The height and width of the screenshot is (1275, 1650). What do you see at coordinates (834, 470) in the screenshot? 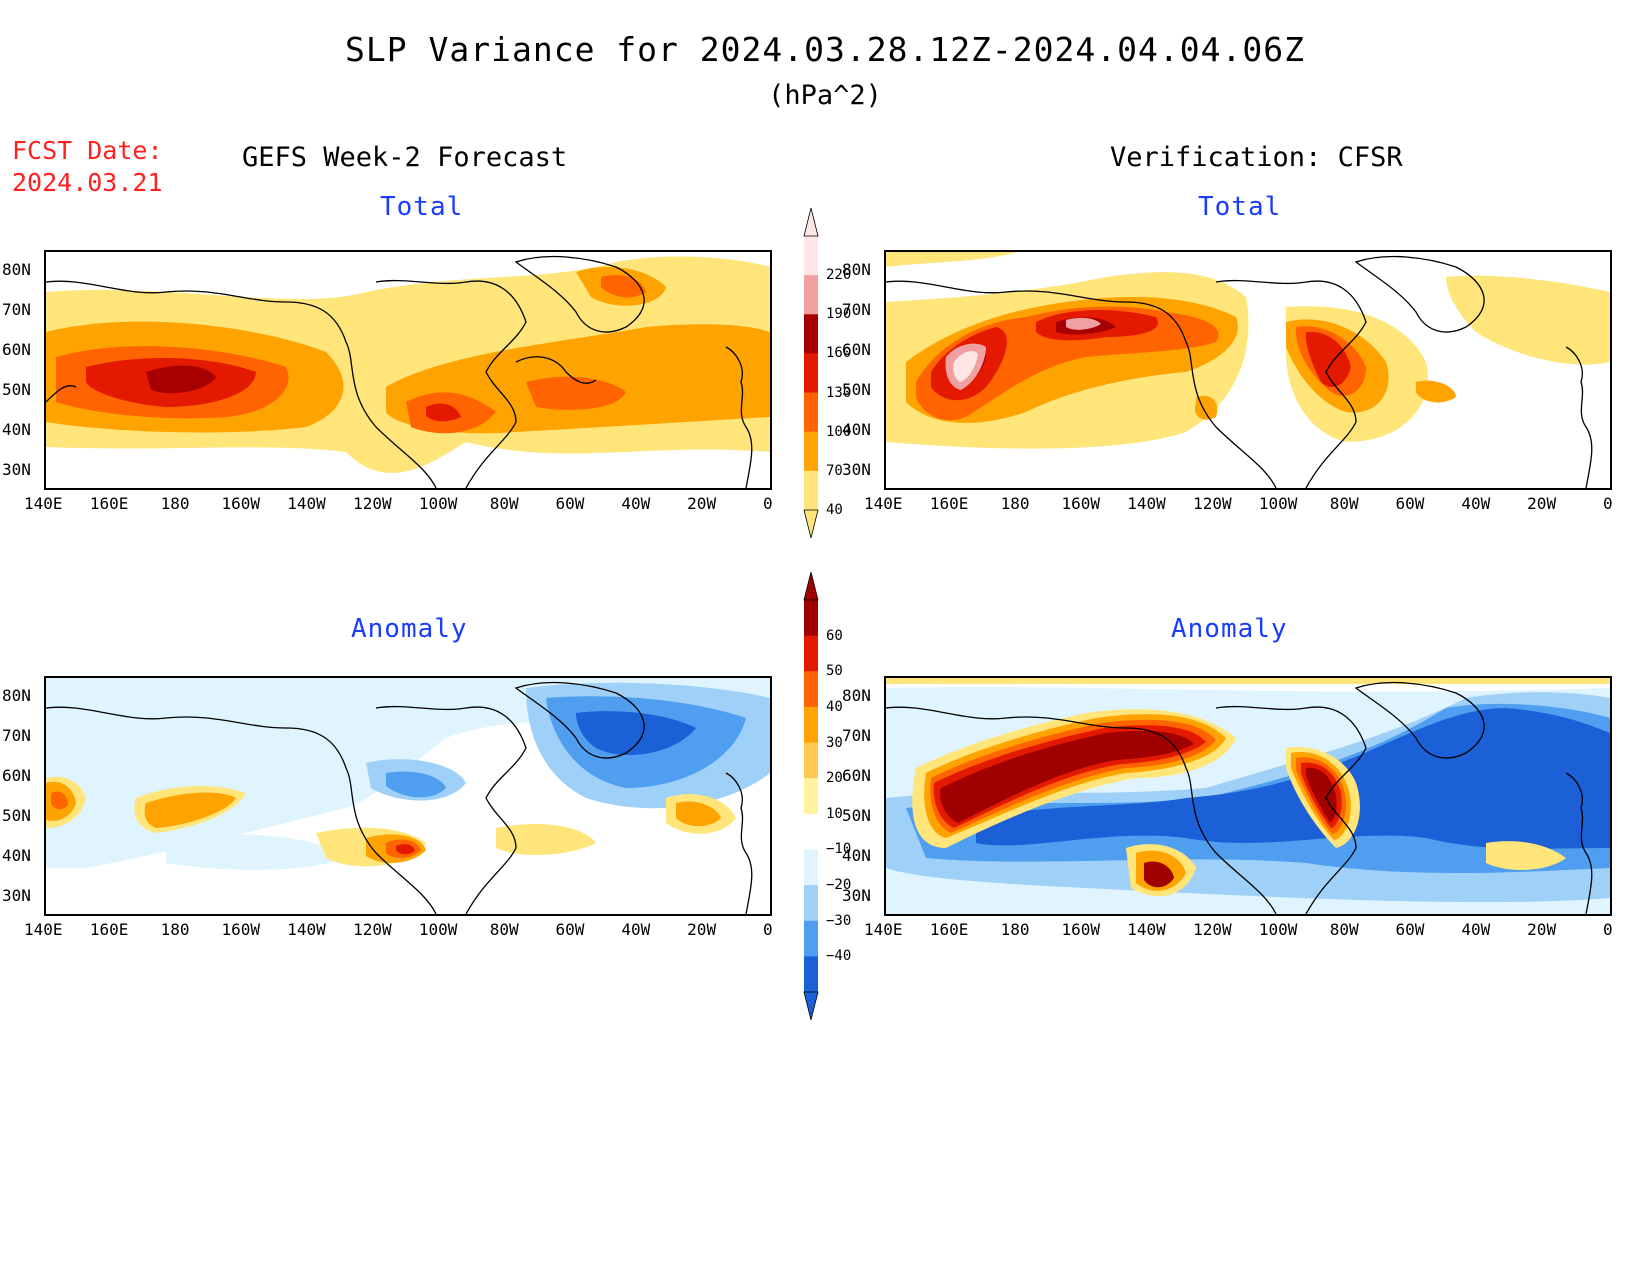
I see `total-colorbar-label: 70` at bounding box center [834, 470].